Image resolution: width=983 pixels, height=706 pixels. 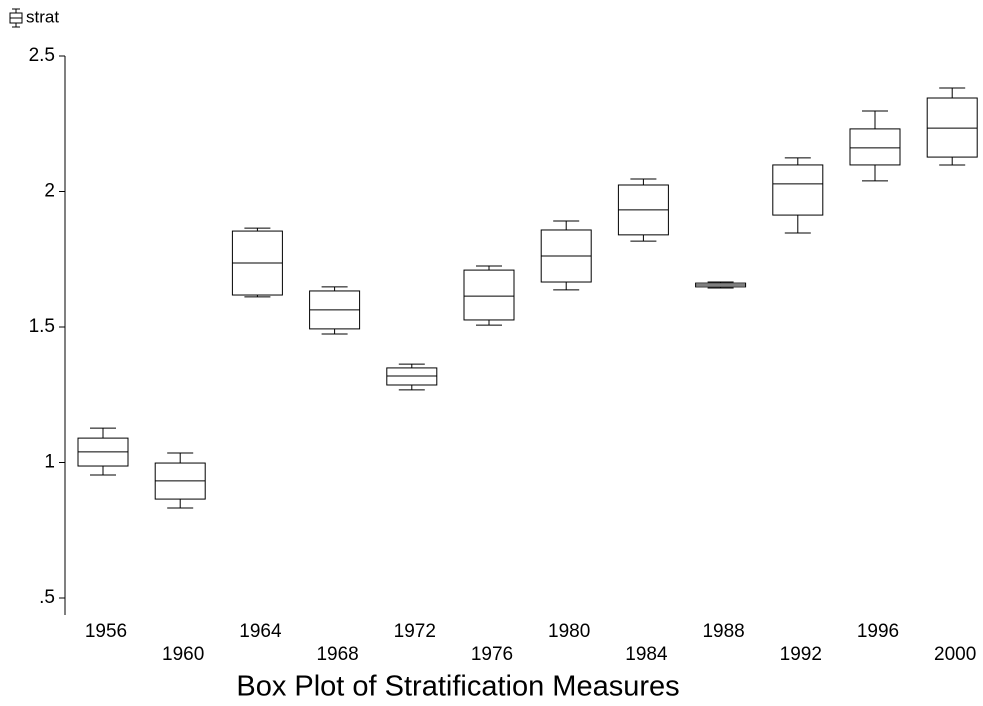 What do you see at coordinates (801, 654) in the screenshot?
I see `x-tick-label: 1992` at bounding box center [801, 654].